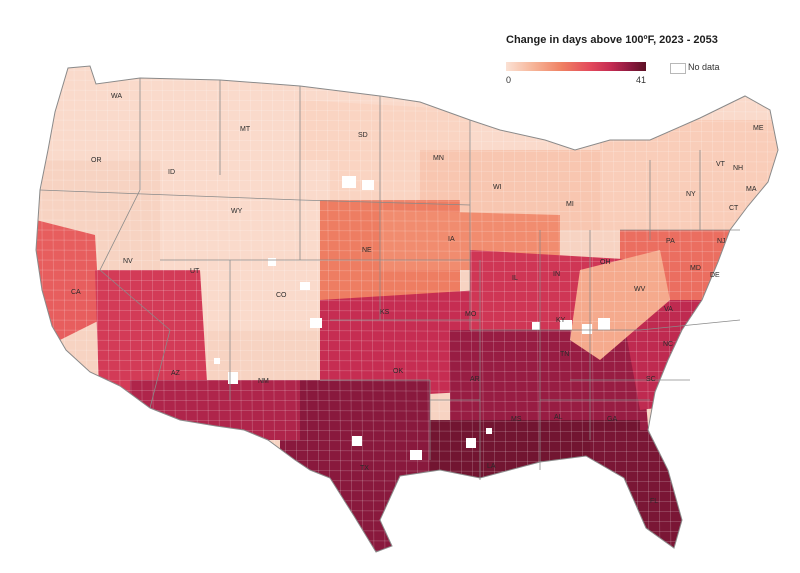 This screenshot has width=800, height=573. I want to click on region-central-valley-ca, so click(68, 280).